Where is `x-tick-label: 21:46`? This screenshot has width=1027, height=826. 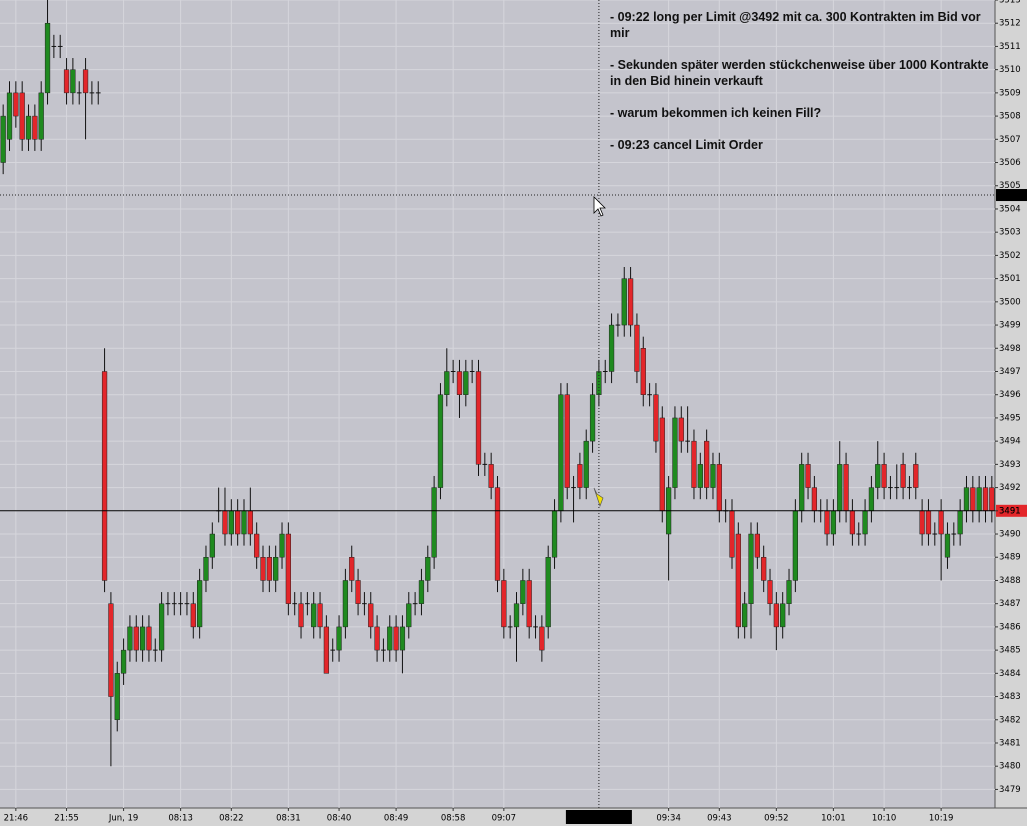 x-tick-label: 21:46 is located at coordinates (16, 819).